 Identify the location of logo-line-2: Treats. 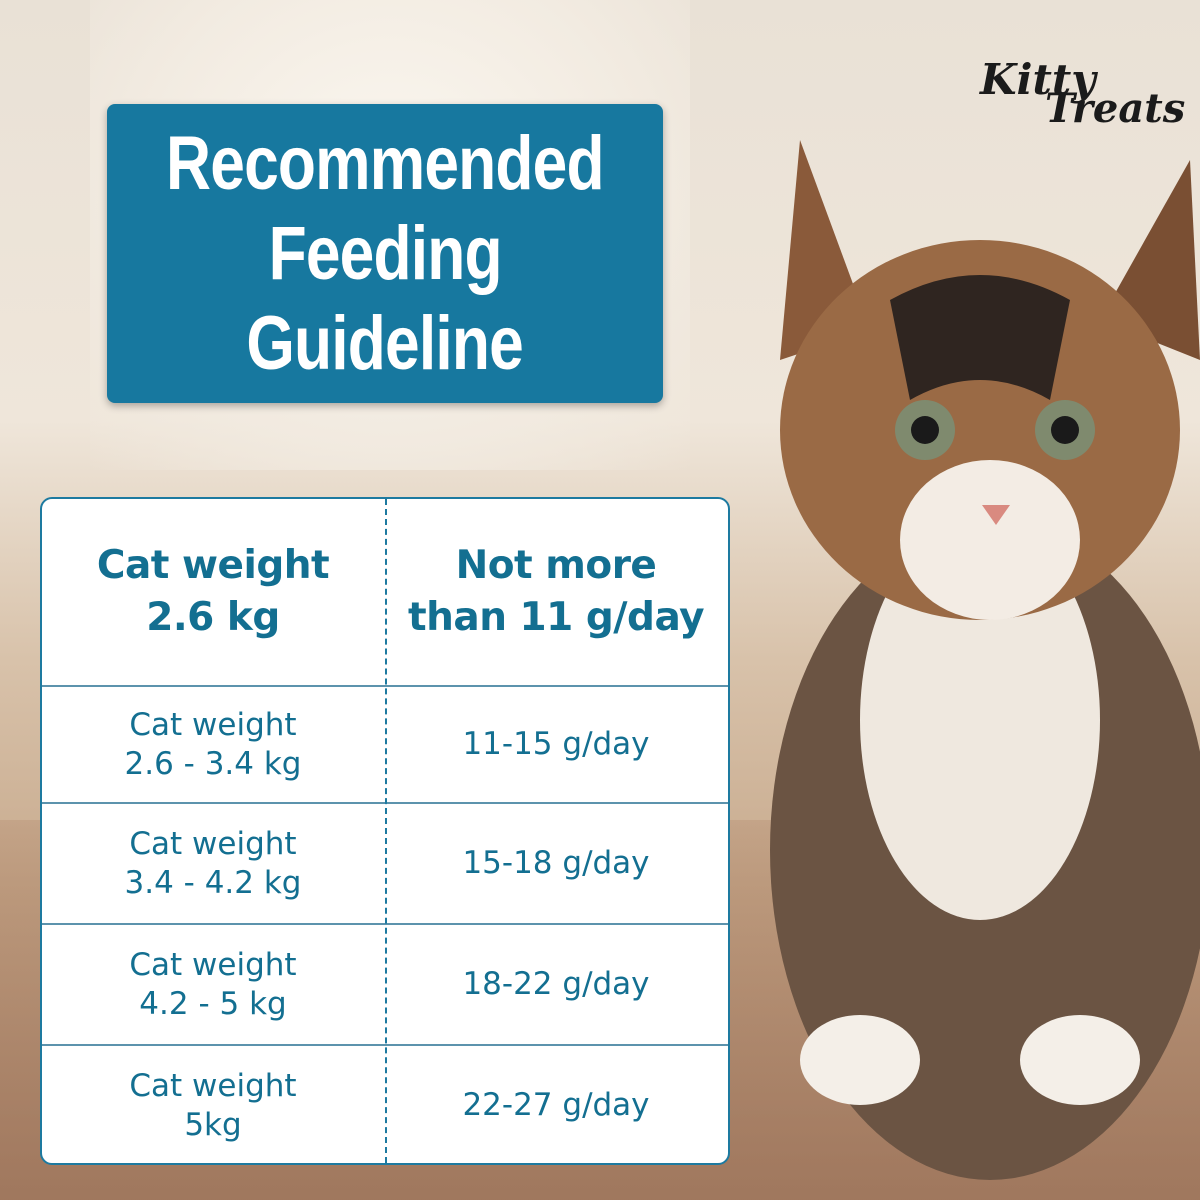
(1115, 108).